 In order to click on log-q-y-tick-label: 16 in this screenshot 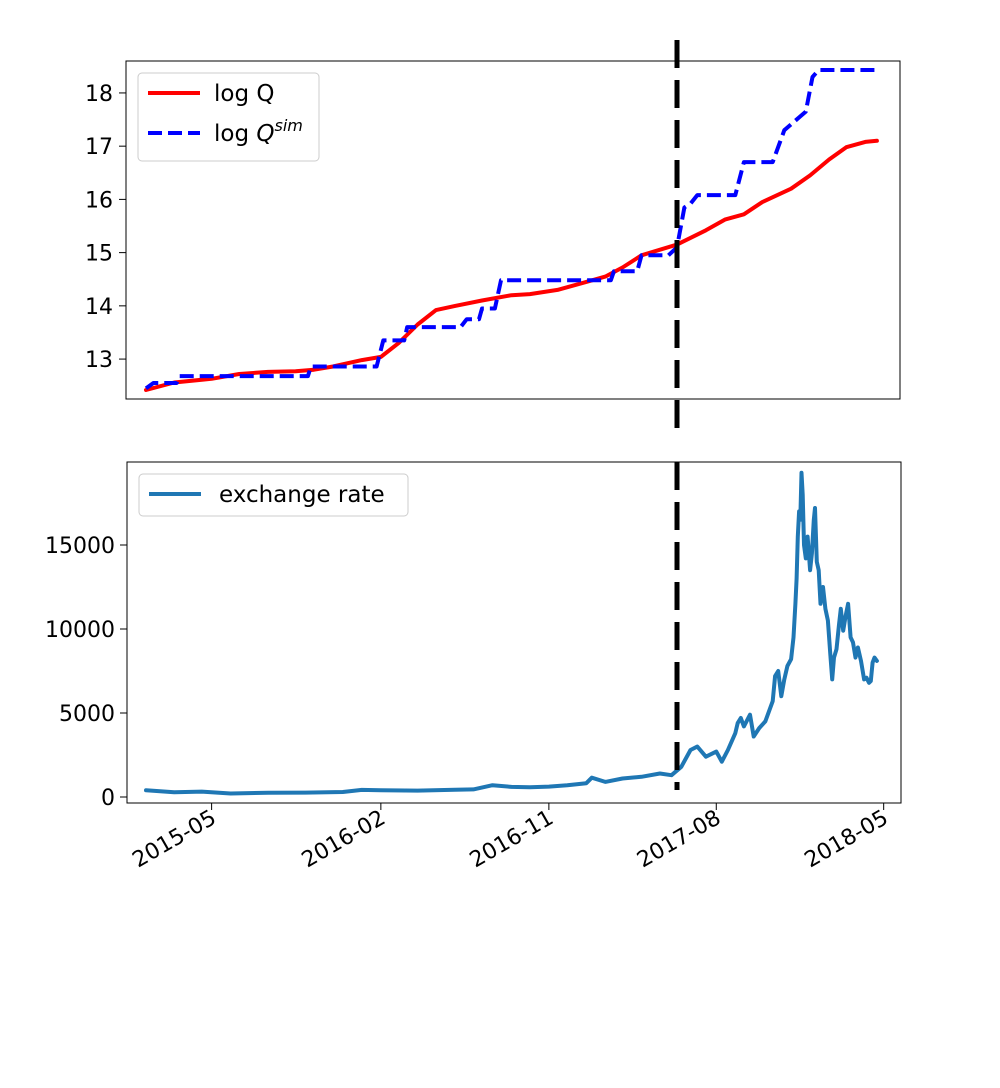, I will do `click(99, 200)`.